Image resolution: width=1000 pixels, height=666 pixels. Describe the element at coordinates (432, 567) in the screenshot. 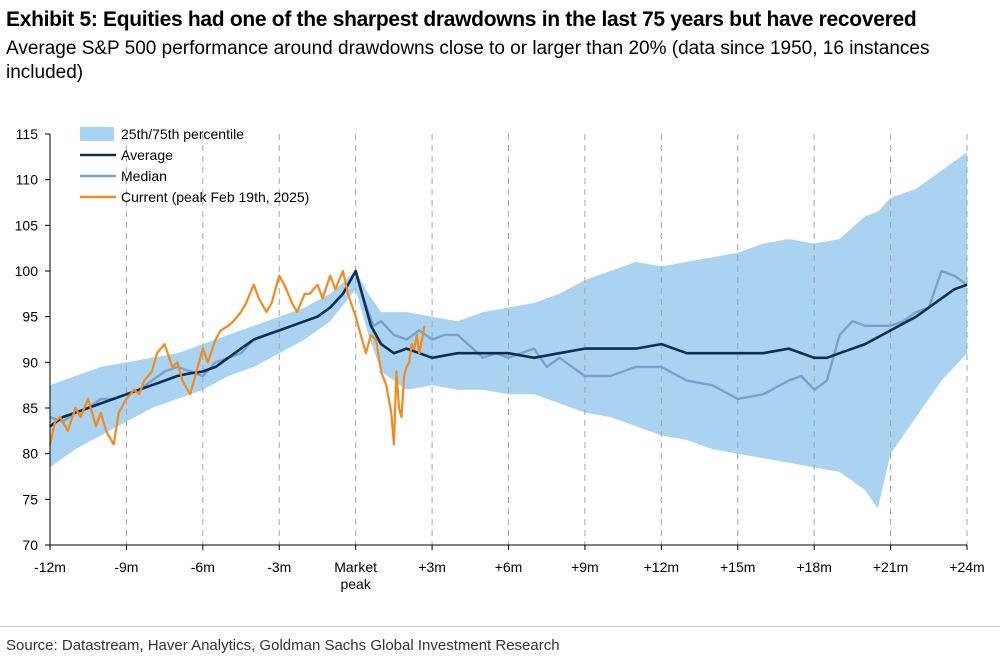

I see `x-tick-label: +3m` at that location.